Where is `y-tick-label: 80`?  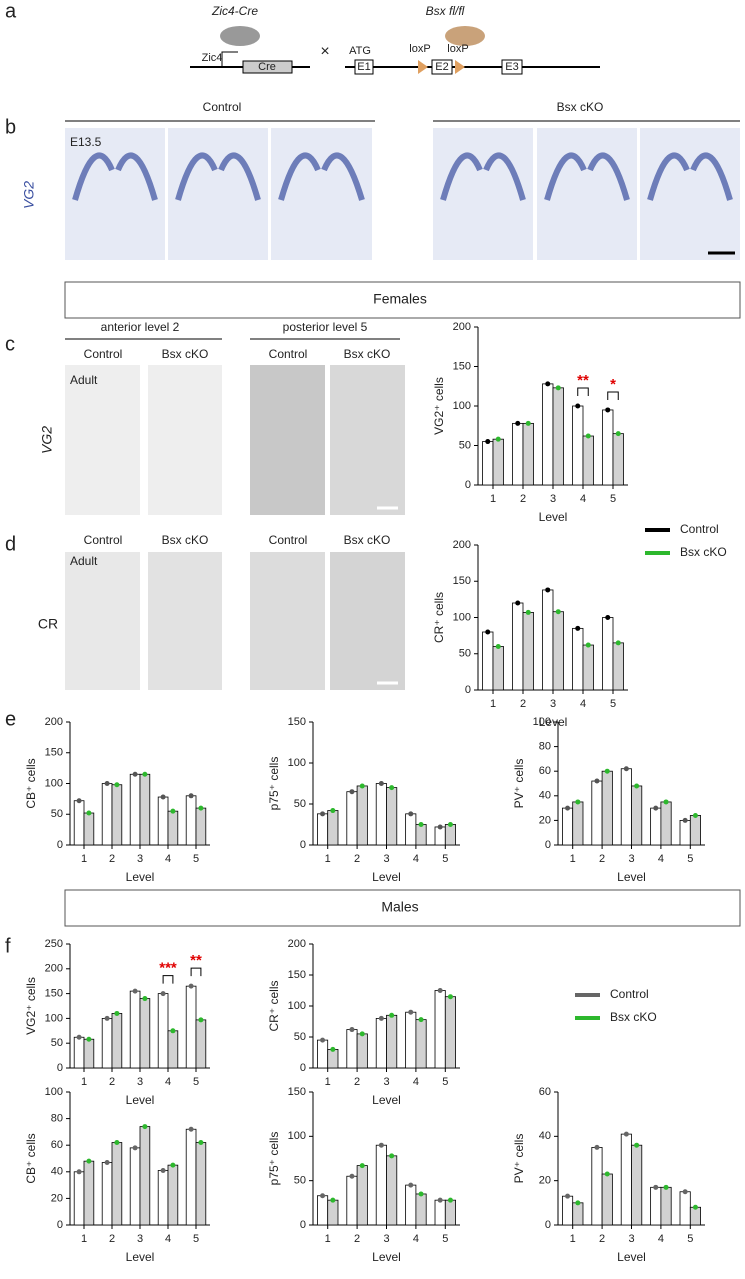 y-tick-label: 80 is located at coordinates (57, 1119).